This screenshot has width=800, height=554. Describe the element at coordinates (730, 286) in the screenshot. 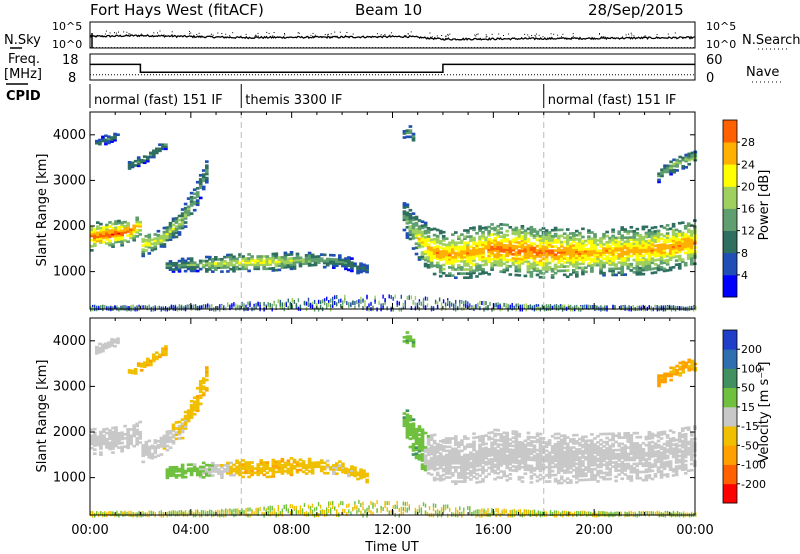

I see `colorbar-swatch` at that location.